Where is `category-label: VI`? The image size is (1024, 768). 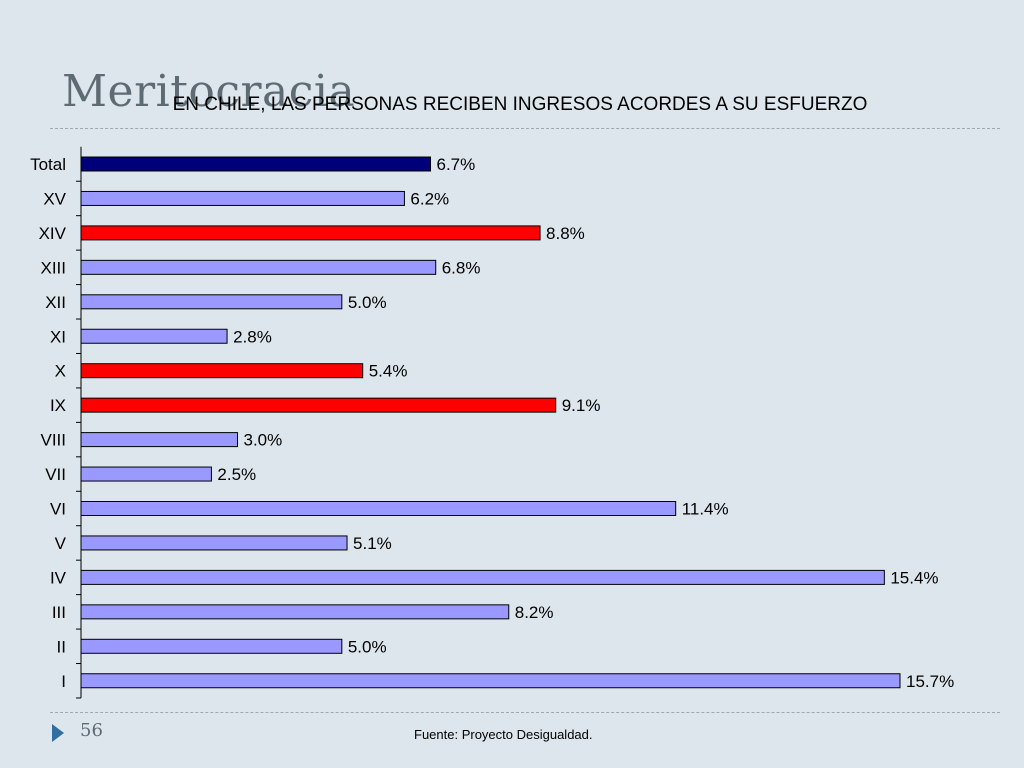
category-label: VI is located at coordinates (58, 509).